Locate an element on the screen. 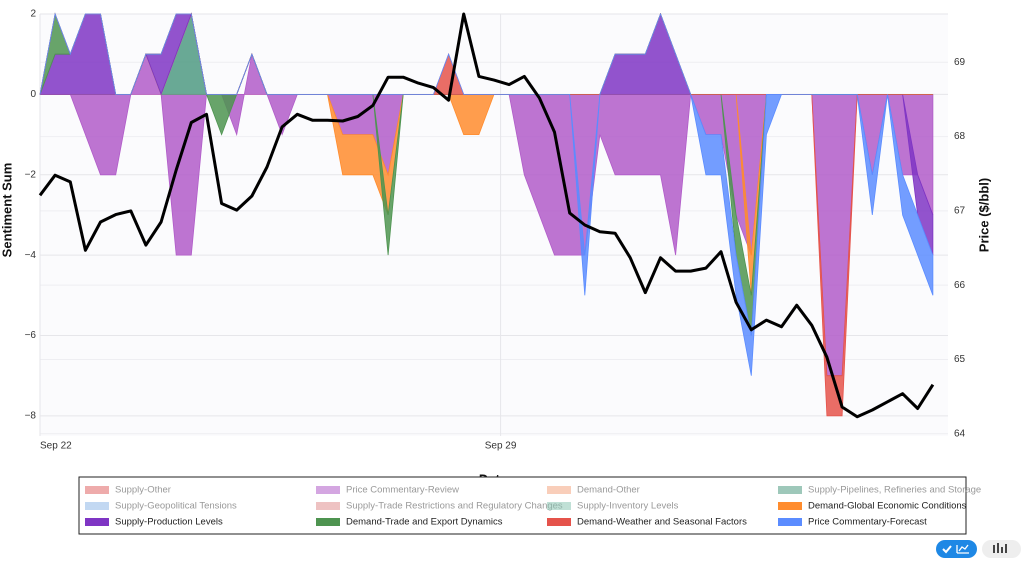  y2-tick-label: 66 is located at coordinates (960, 285).